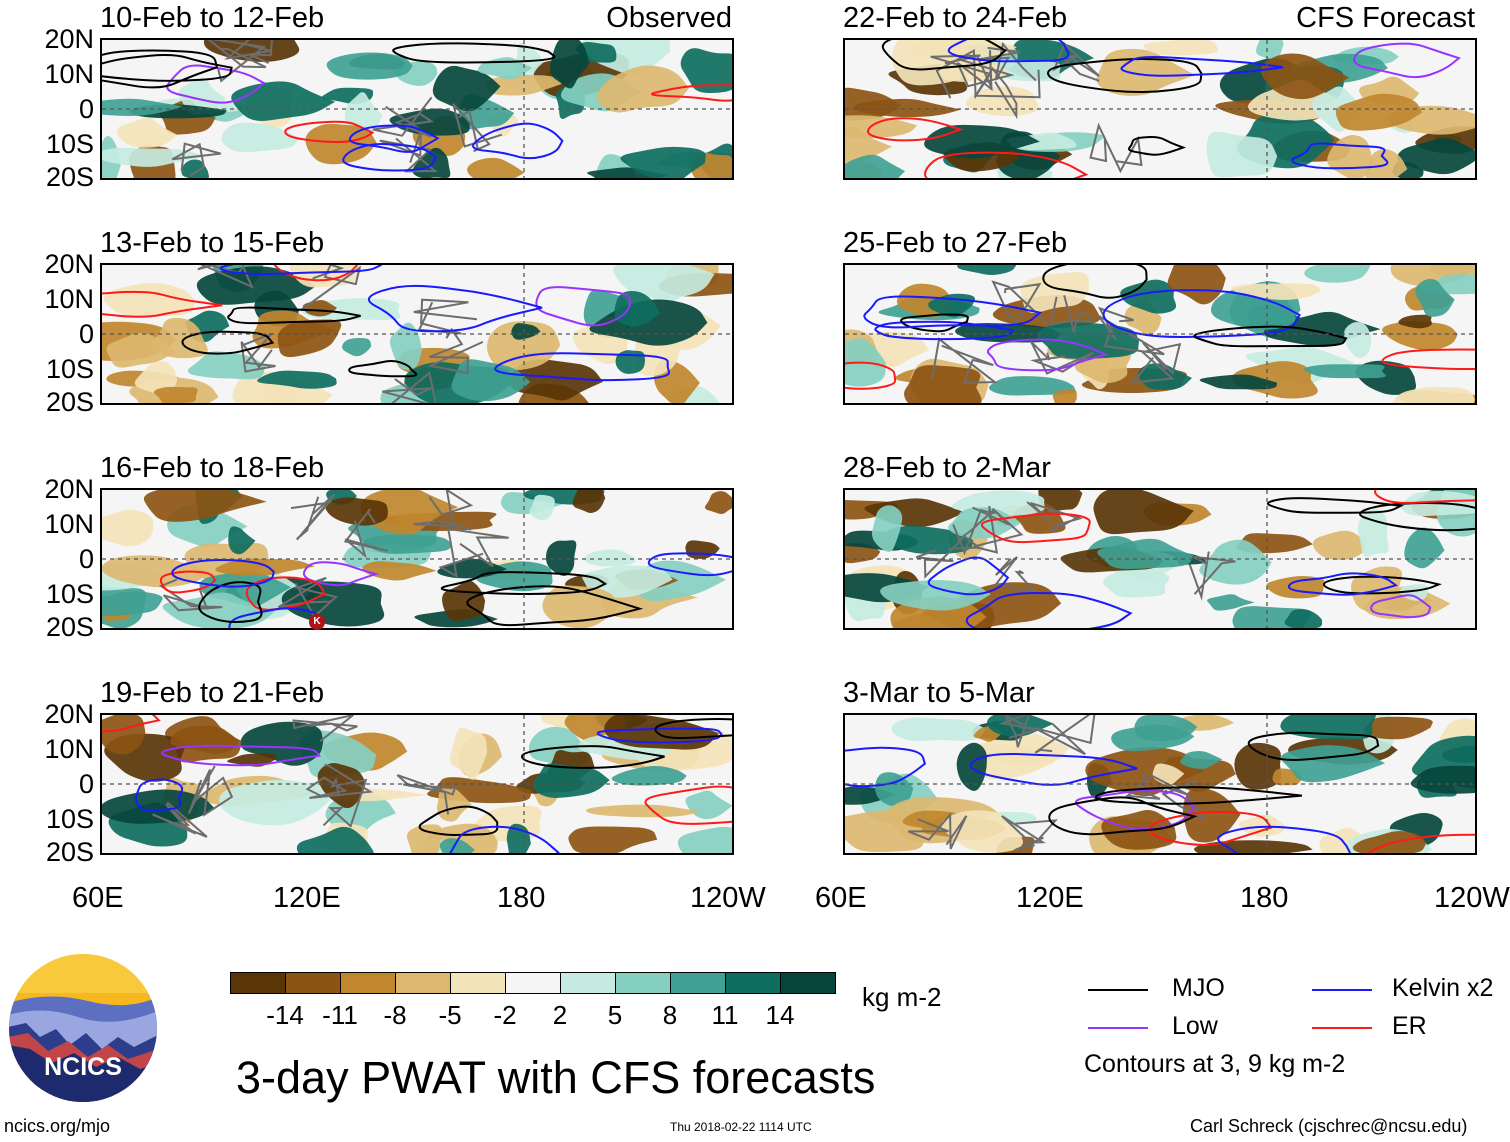 The width and height of the screenshot is (1510, 1142). Describe the element at coordinates (285, 1015) in the screenshot. I see `colorbar-tick-label: -14` at that location.